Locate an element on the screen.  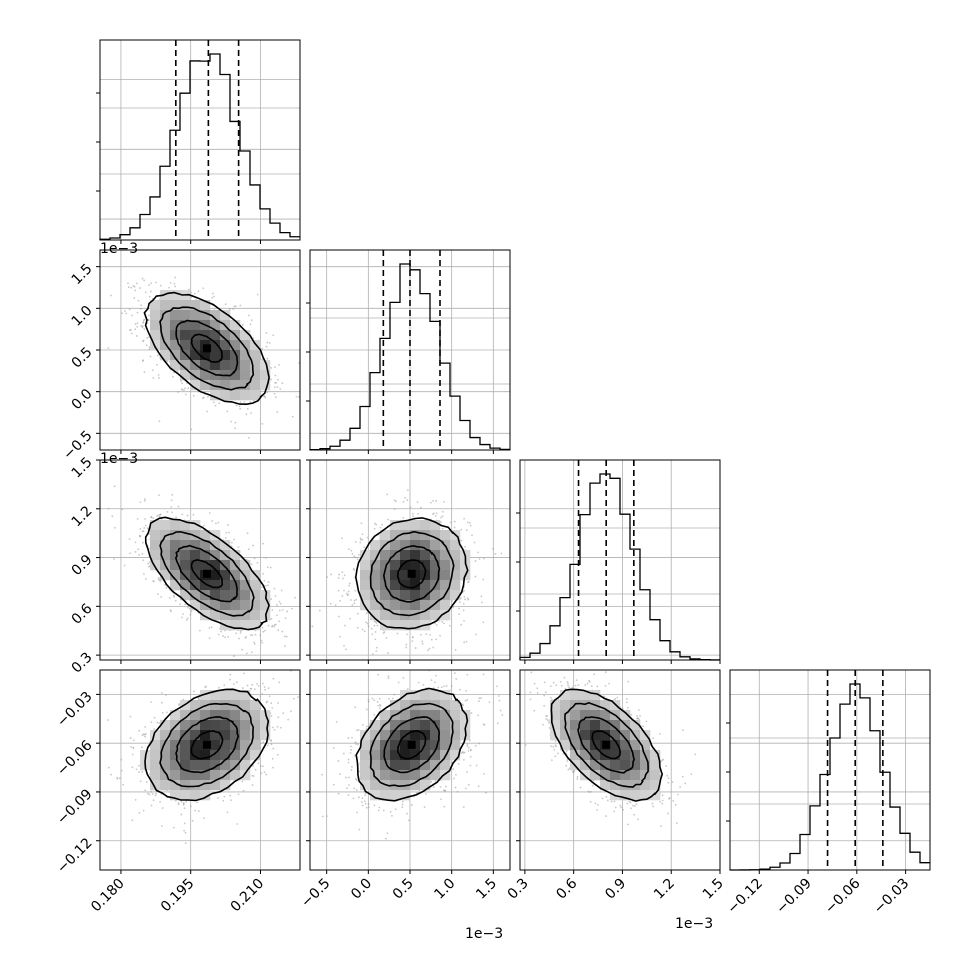
panel-content is located at coordinates (203, 357).